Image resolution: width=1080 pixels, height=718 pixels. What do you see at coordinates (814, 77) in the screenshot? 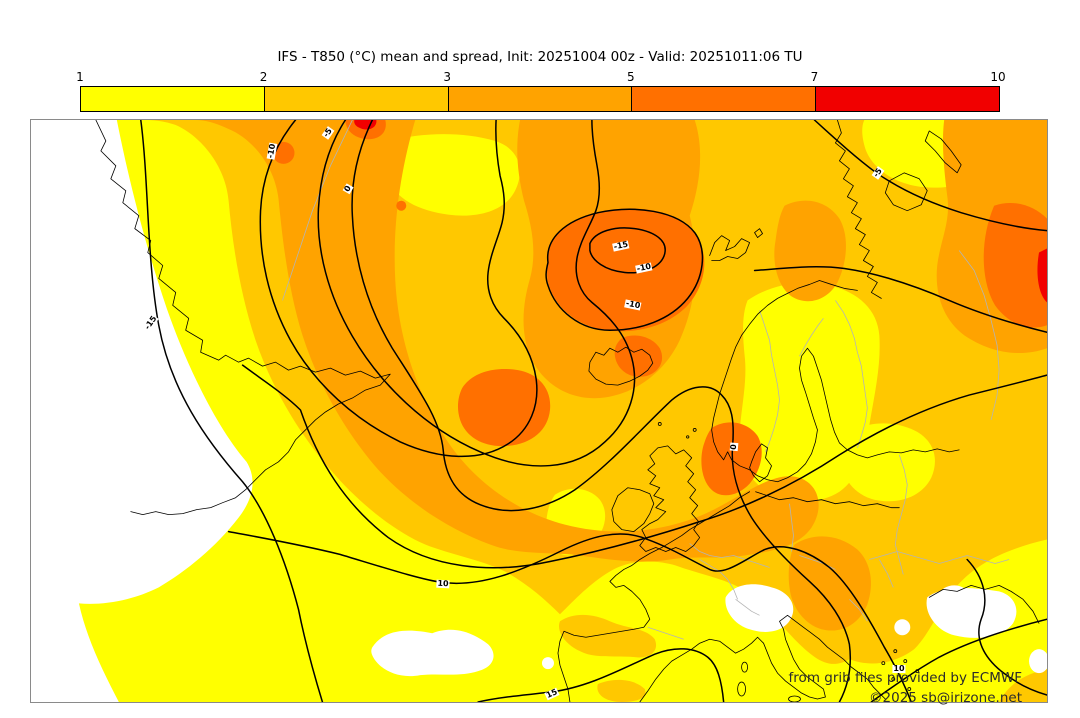
I see `colorbar-tick-7: 7` at bounding box center [814, 77].